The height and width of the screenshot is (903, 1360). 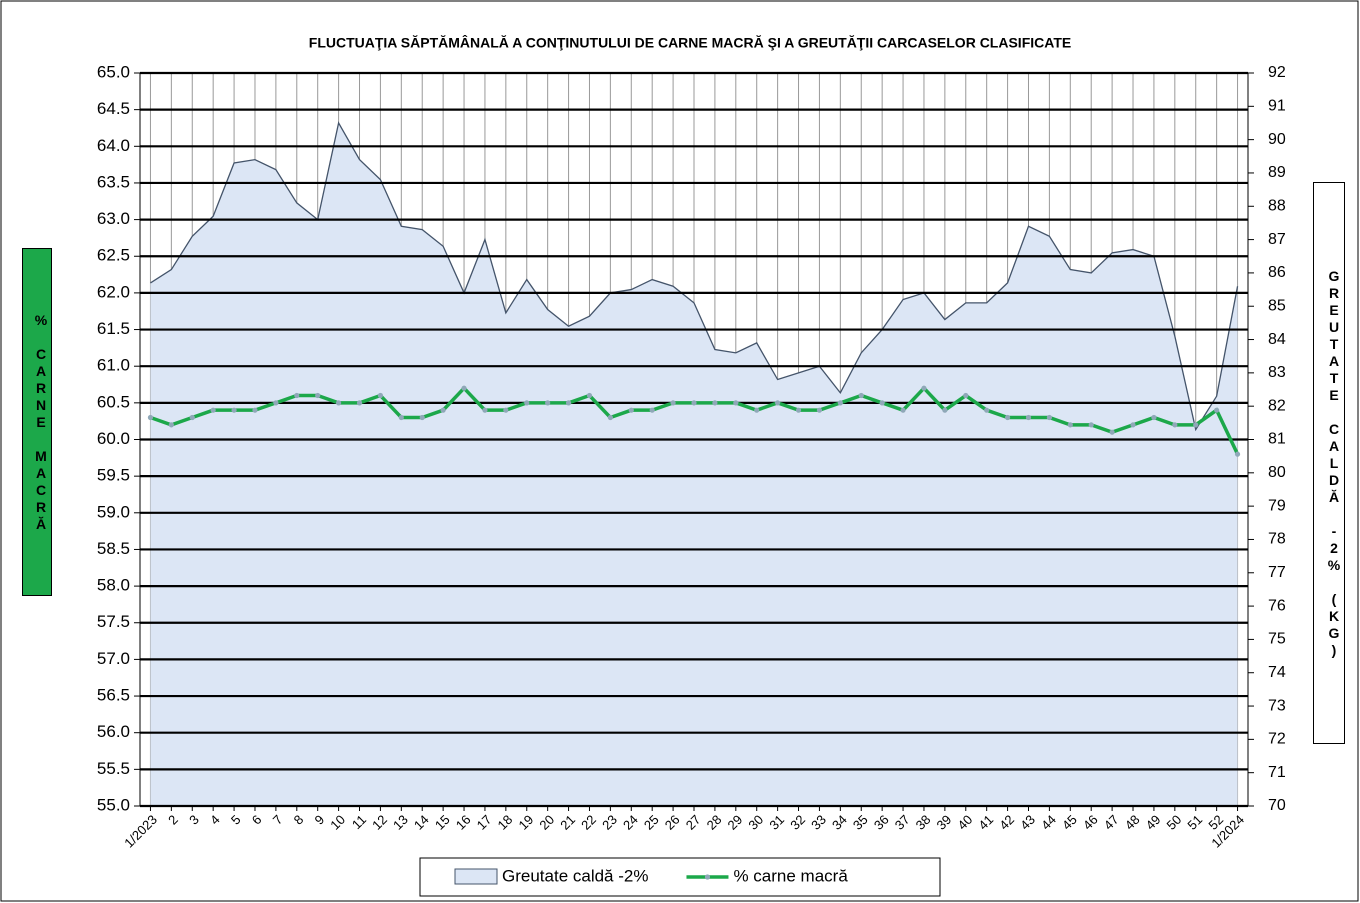 What do you see at coordinates (37, 422) in the screenshot?
I see `y-axis-label: % CARNE MACRĂ` at bounding box center [37, 422].